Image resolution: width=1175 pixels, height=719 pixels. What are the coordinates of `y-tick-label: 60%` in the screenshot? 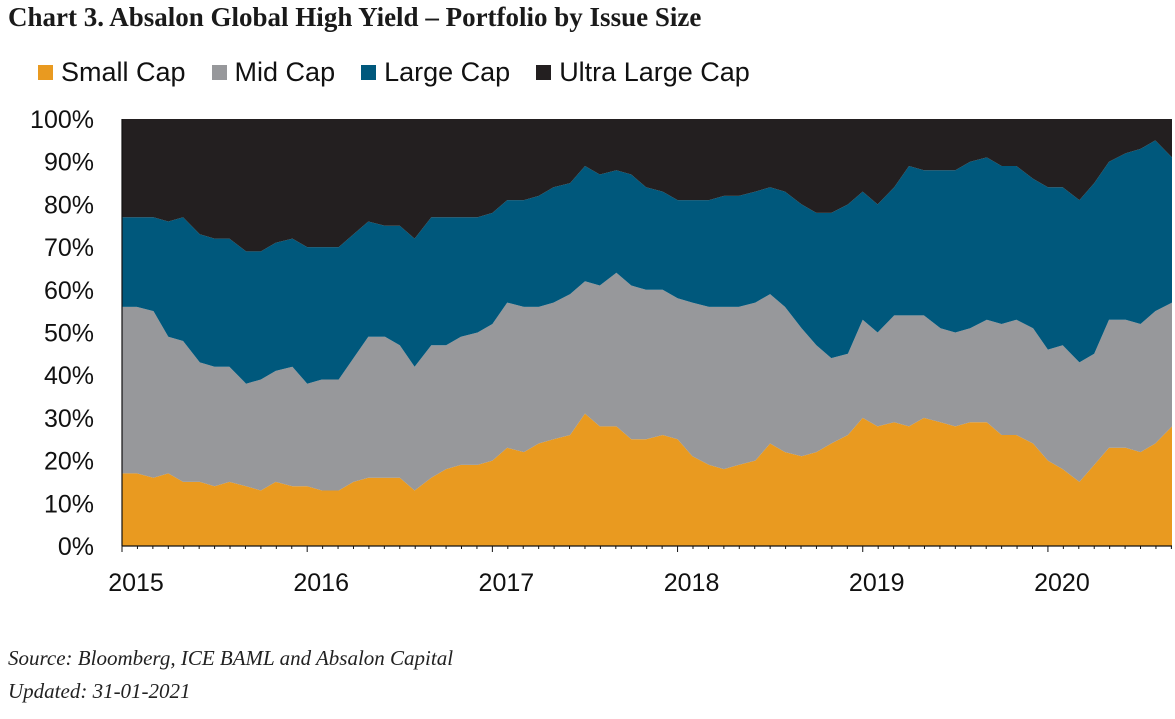 It's located at (69, 291).